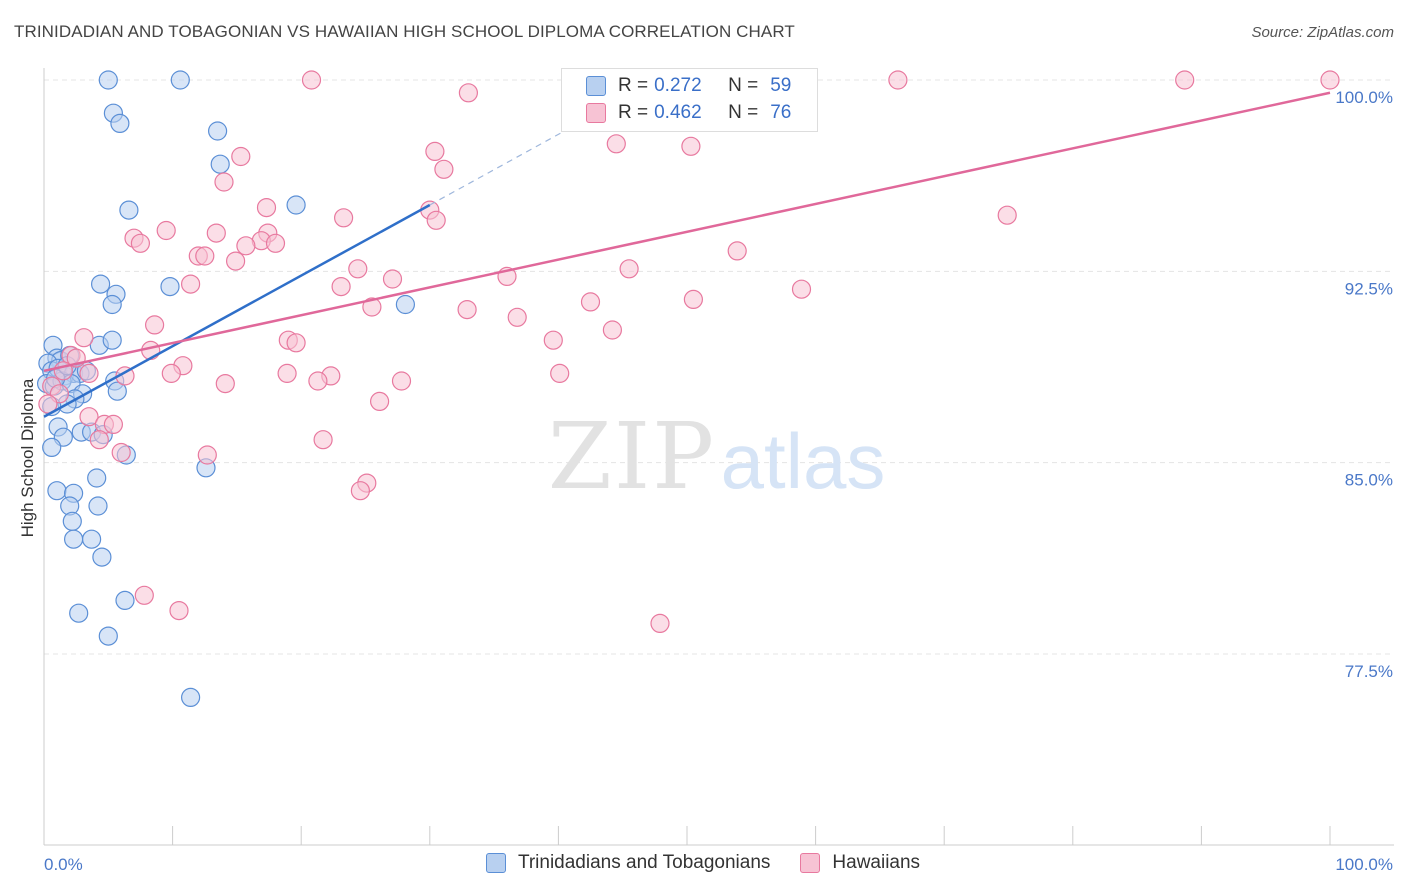 The image size is (1406, 892). Describe the element at coordinates (1322, 32) in the screenshot. I see `source-label: Source: ZipAtlas.com` at that location.